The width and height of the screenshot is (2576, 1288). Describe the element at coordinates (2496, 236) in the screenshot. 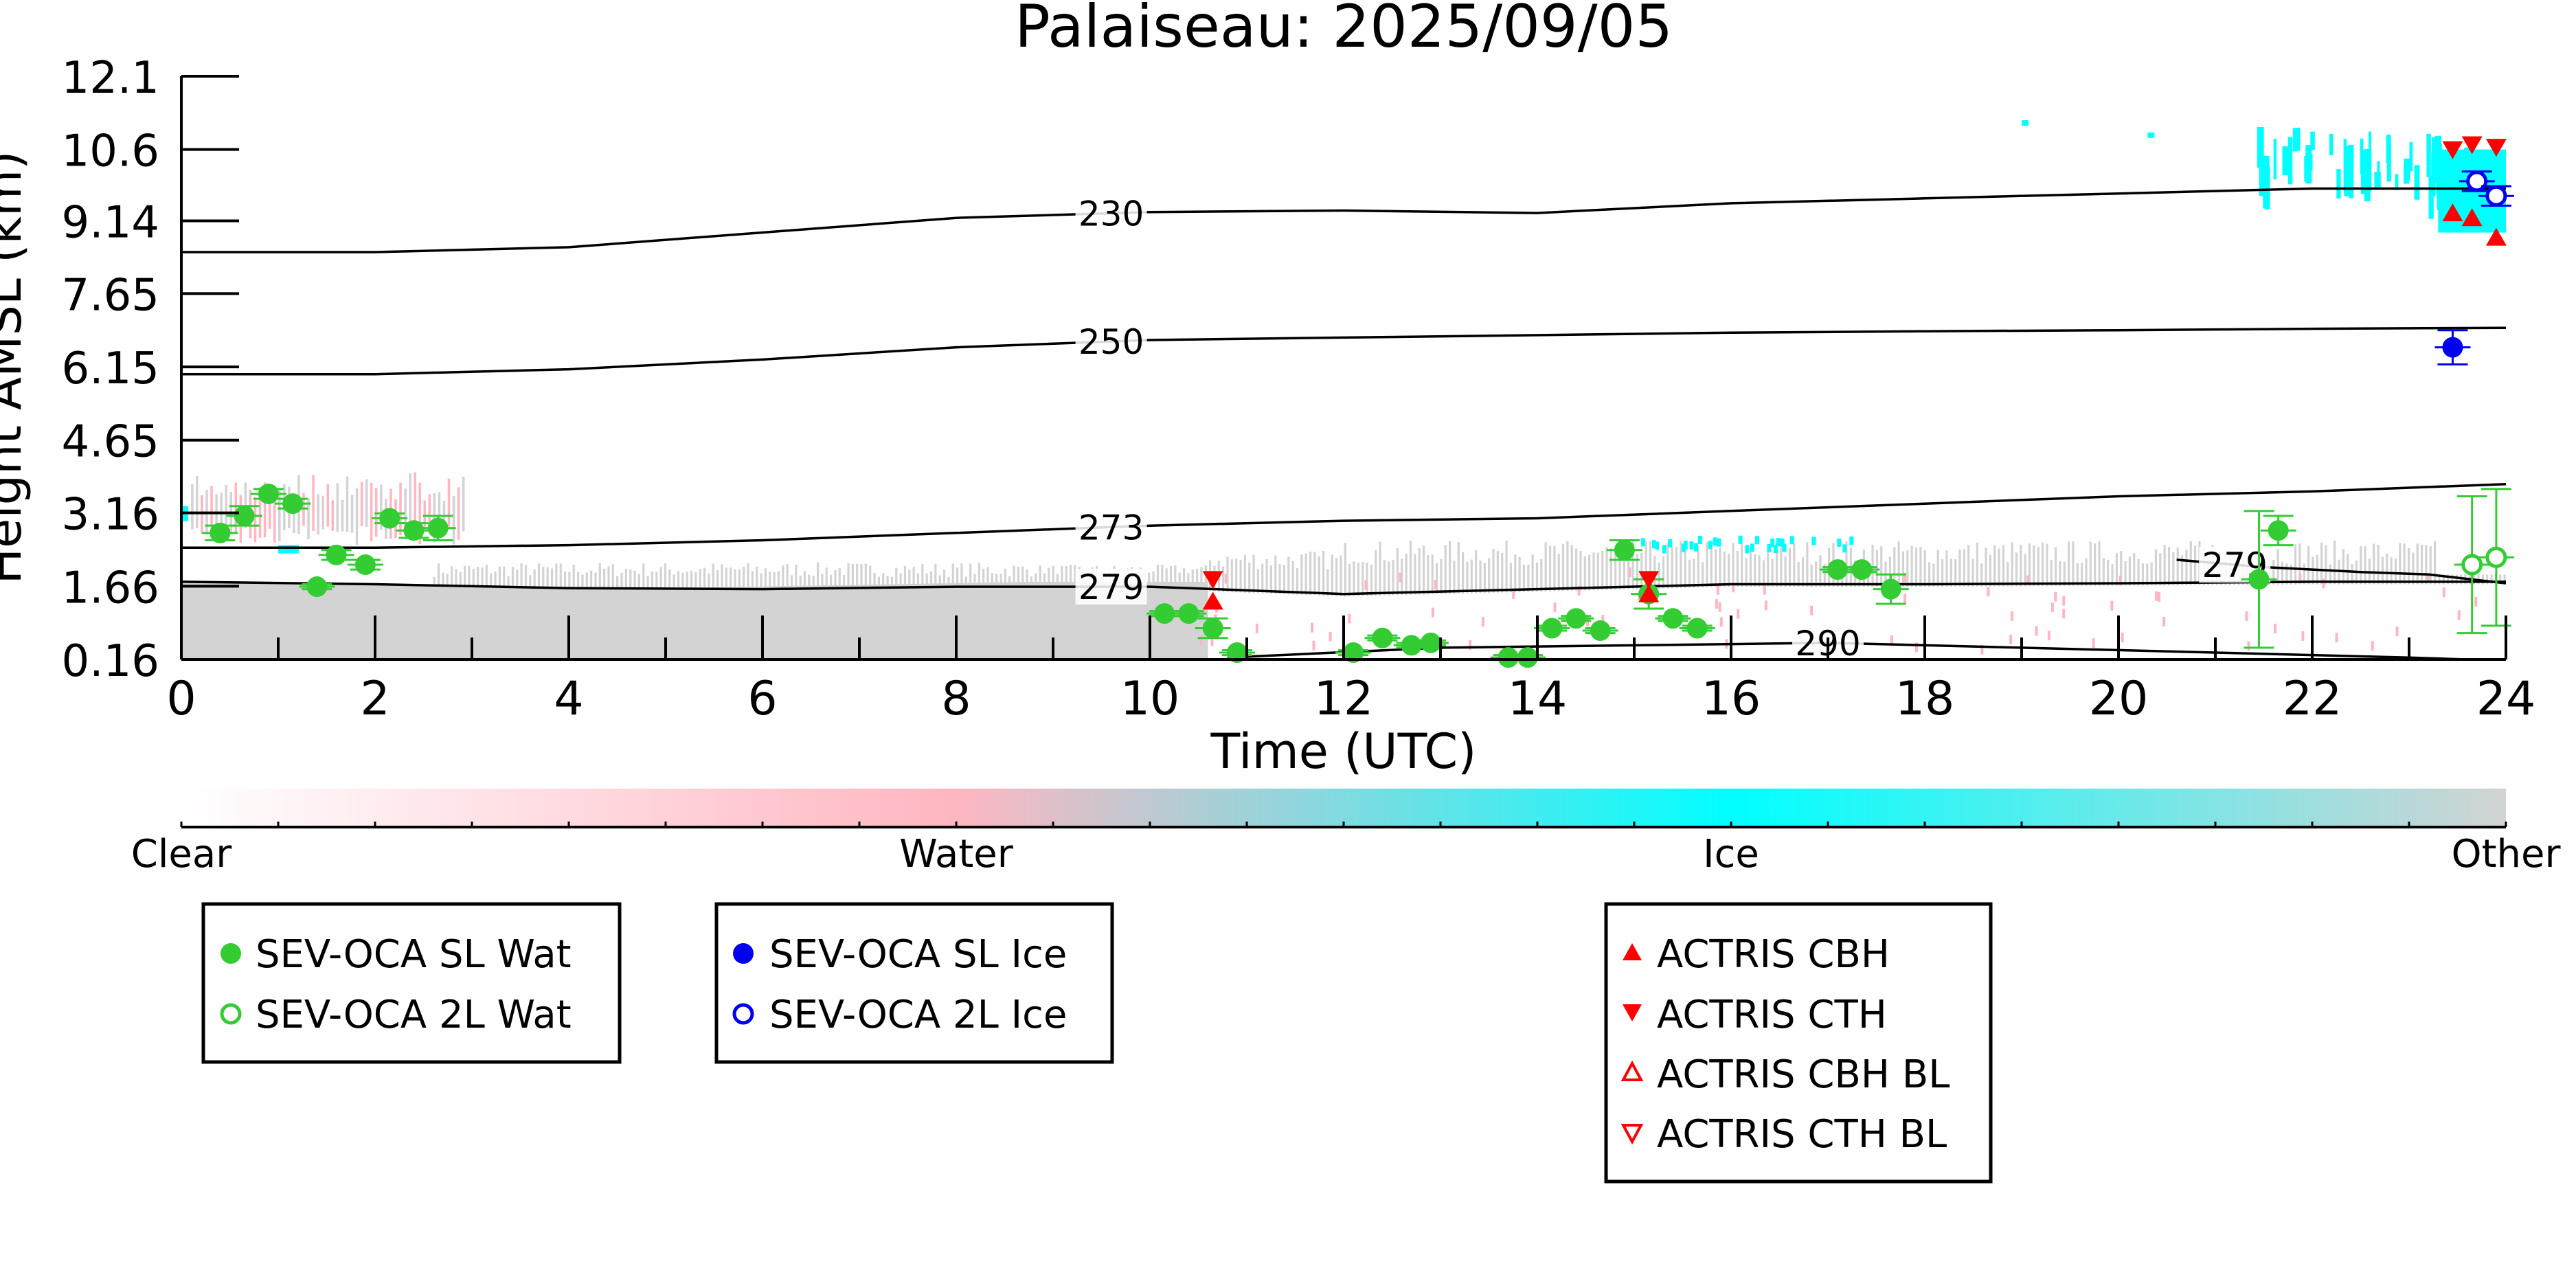

I see `point-actris-cbh` at that location.